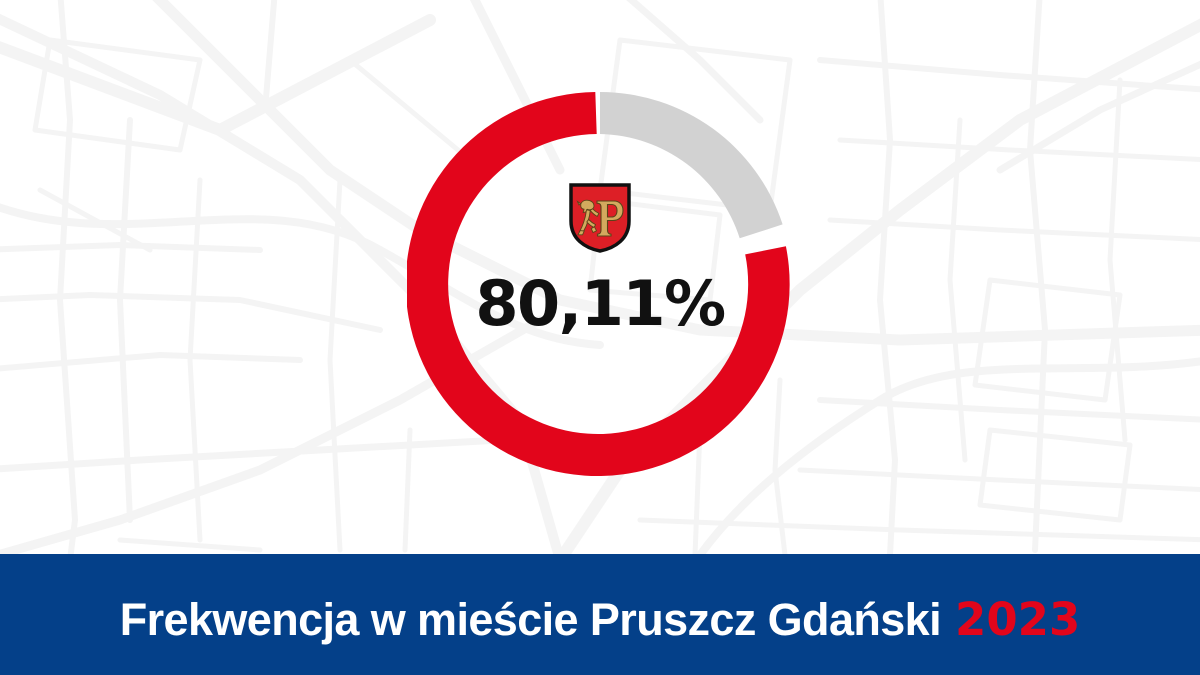 The height and width of the screenshot is (675, 1200). Describe the element at coordinates (1018, 619) in the screenshot. I see `banner-year: 2023` at that location.